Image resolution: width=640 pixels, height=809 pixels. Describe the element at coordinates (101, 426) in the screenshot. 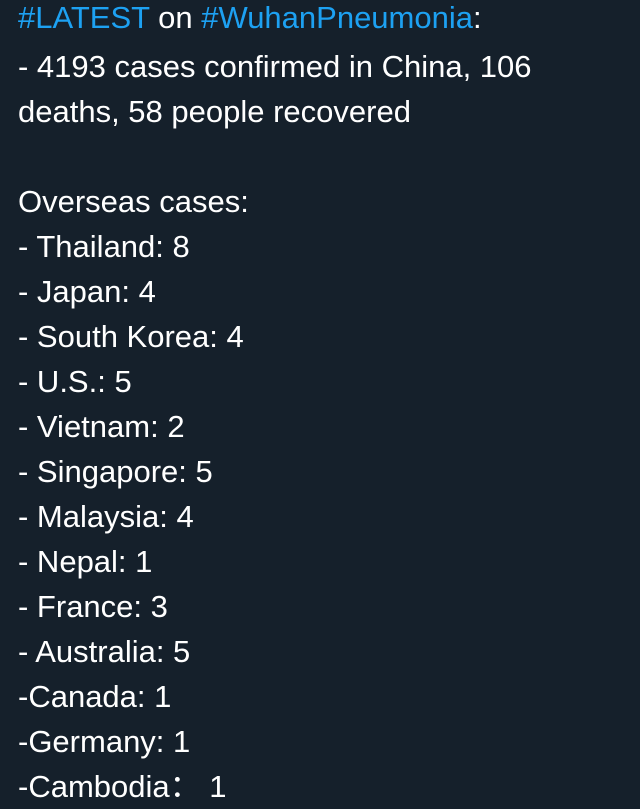

I see `list-item-vietnam: - Vietnam: 2` at that location.